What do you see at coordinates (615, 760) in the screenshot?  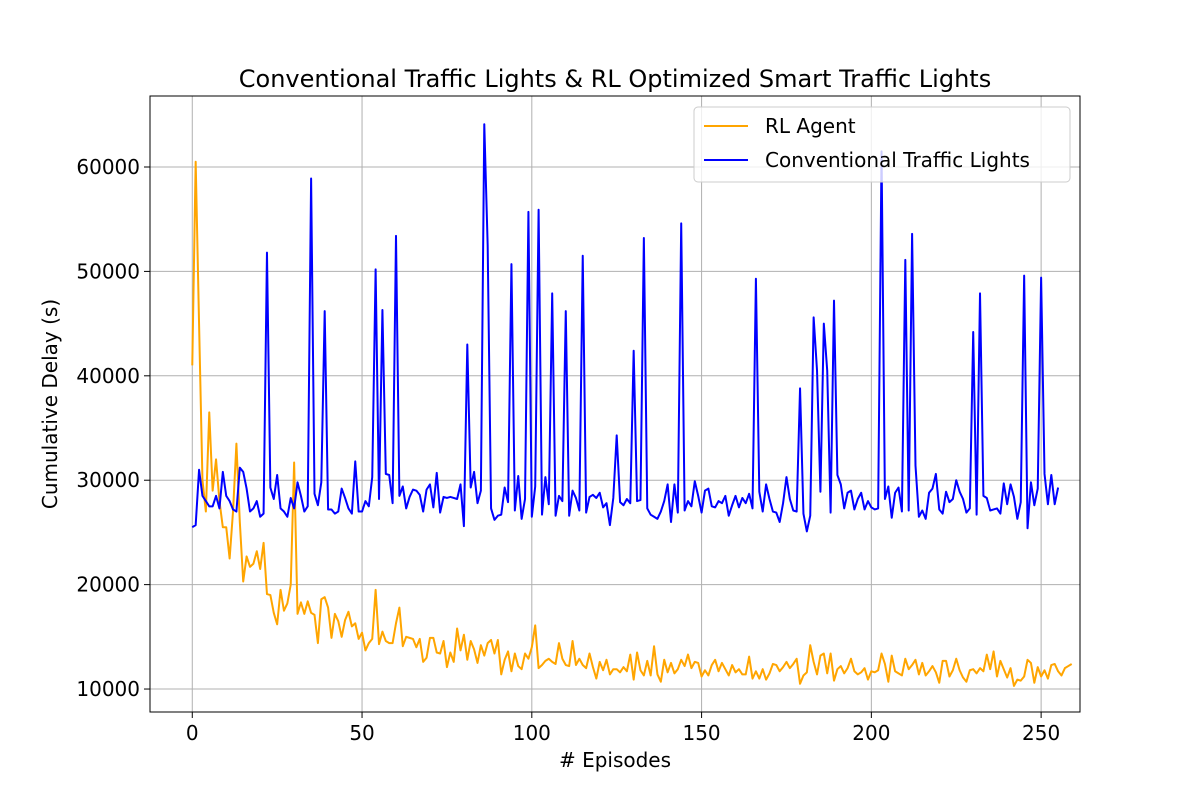 I see `x-axis-label: # Episodes` at bounding box center [615, 760].